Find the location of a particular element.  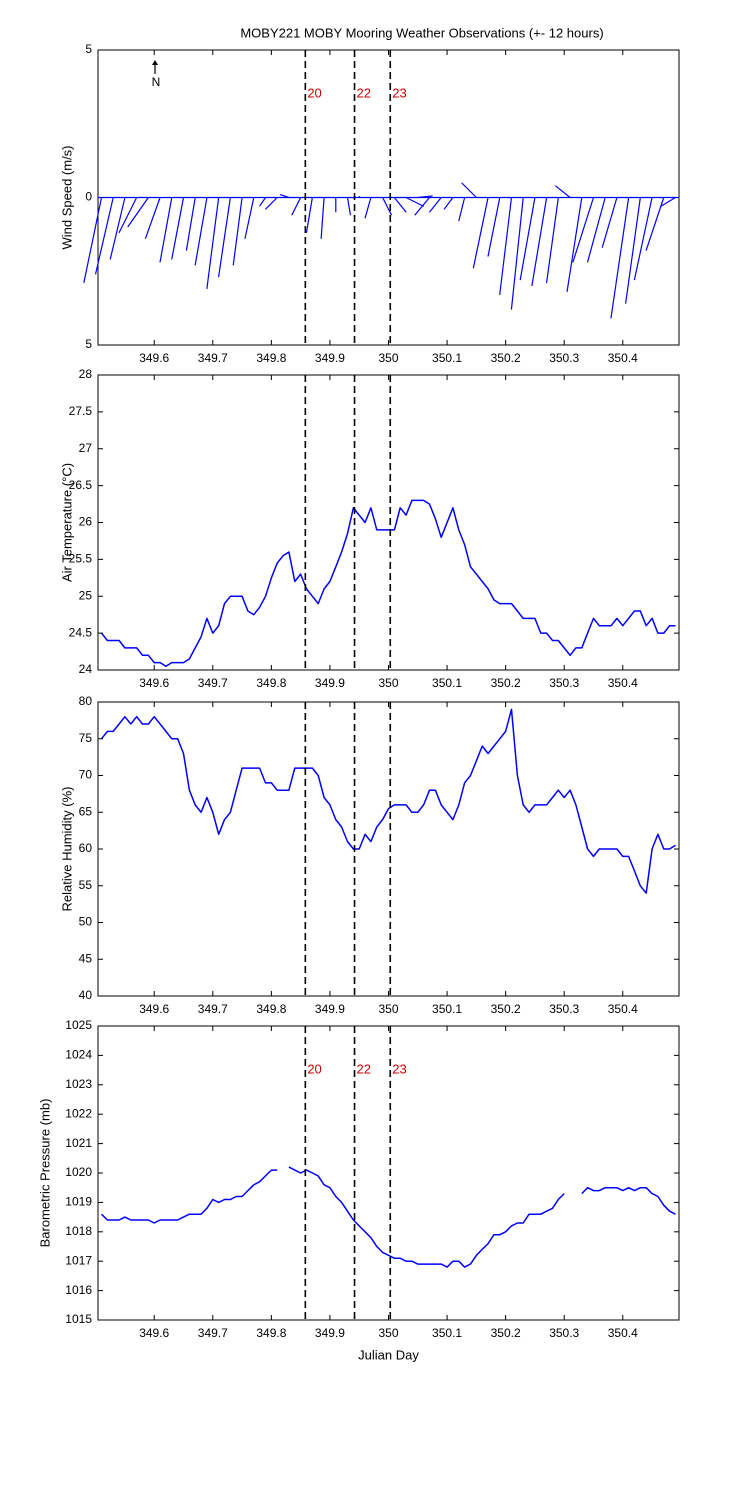

y-tick-label: 24.5 is located at coordinates (81, 632).